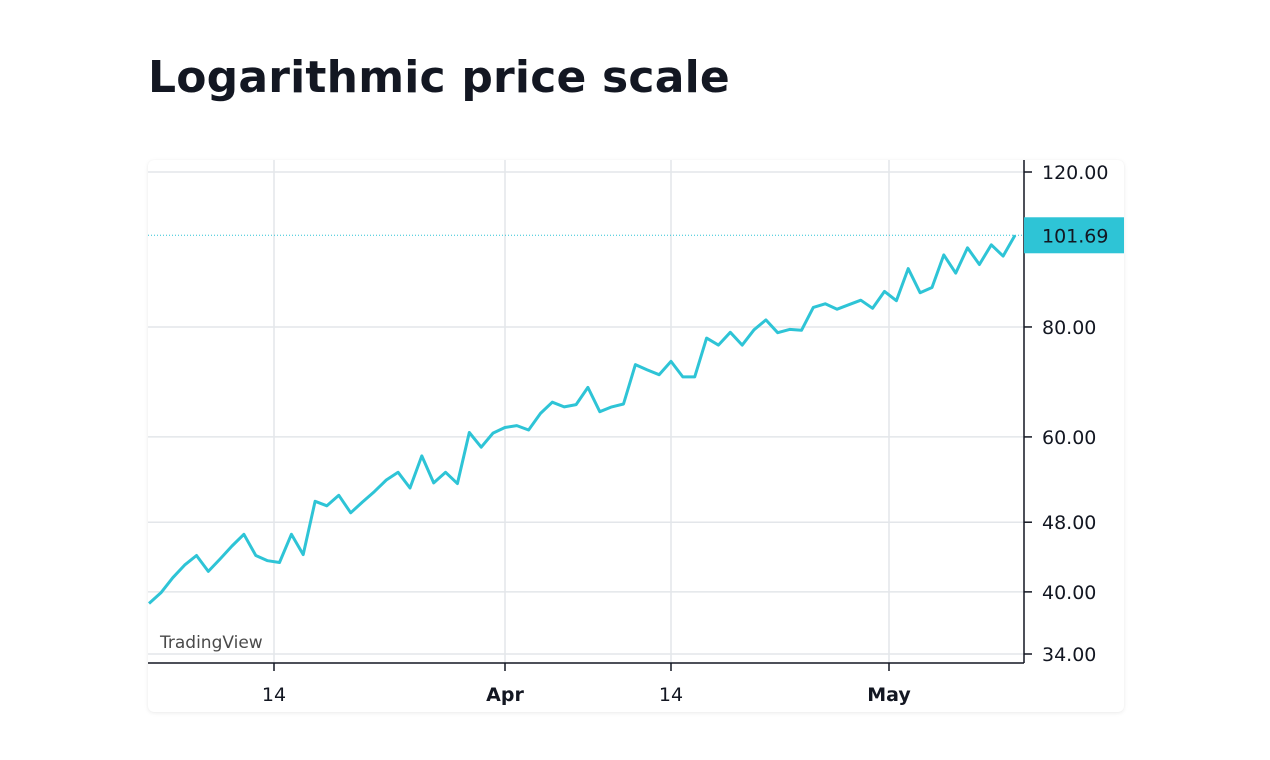 This screenshot has width=1270, height=760. Describe the element at coordinates (1069, 655) in the screenshot. I see `price-tick-label: 34.00` at that location.